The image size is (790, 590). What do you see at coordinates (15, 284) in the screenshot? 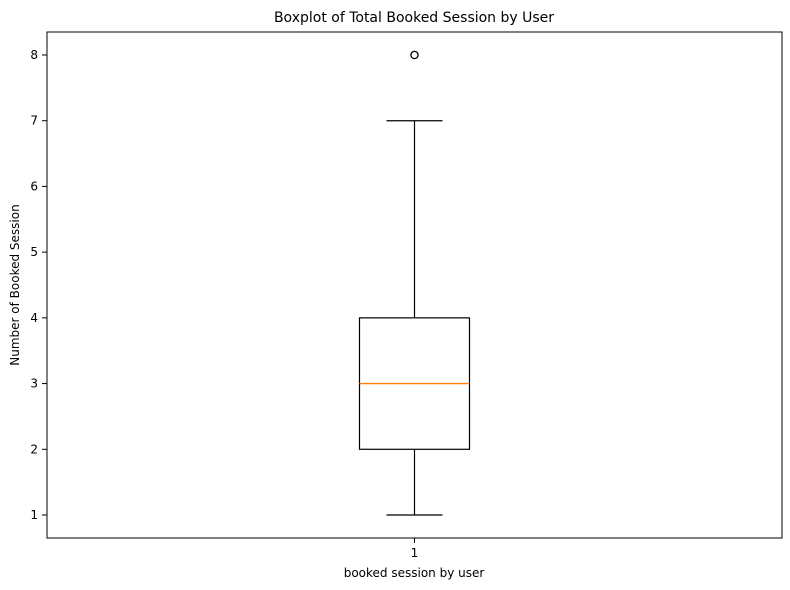
I see `y-axis-label: Number of Booked Session` at bounding box center [15, 284].